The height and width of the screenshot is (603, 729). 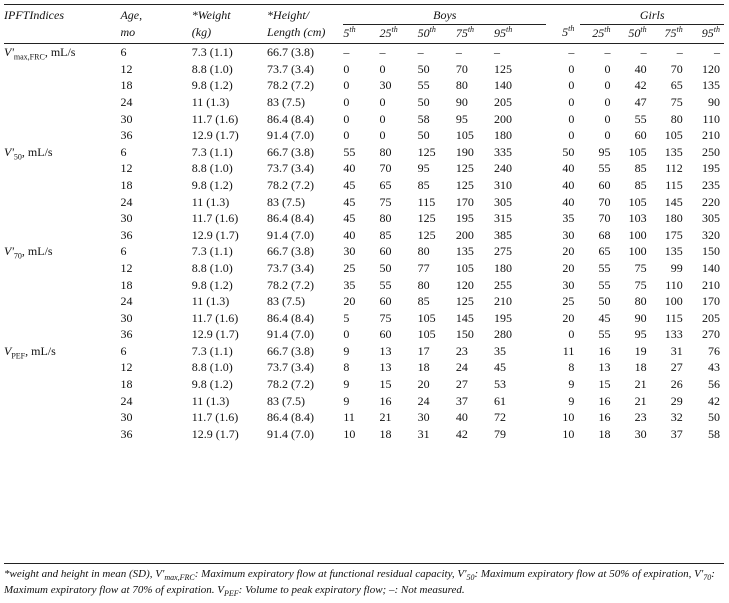 What do you see at coordinates (291, 350) in the screenshot?
I see `height-cell: 66.7 (3.8)` at bounding box center [291, 350].